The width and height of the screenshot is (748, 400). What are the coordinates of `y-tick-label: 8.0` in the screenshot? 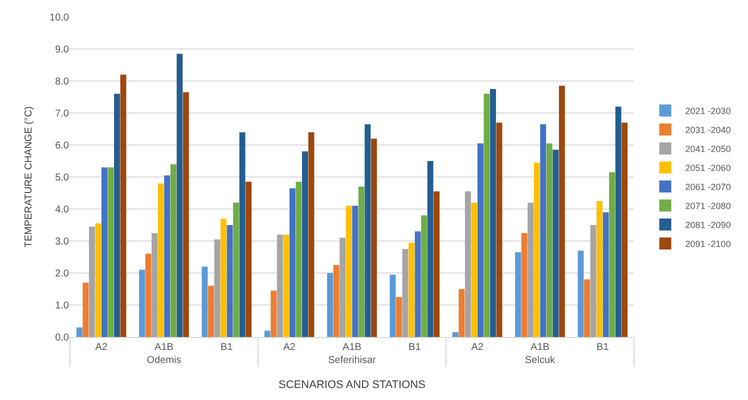 It's located at (62, 82).